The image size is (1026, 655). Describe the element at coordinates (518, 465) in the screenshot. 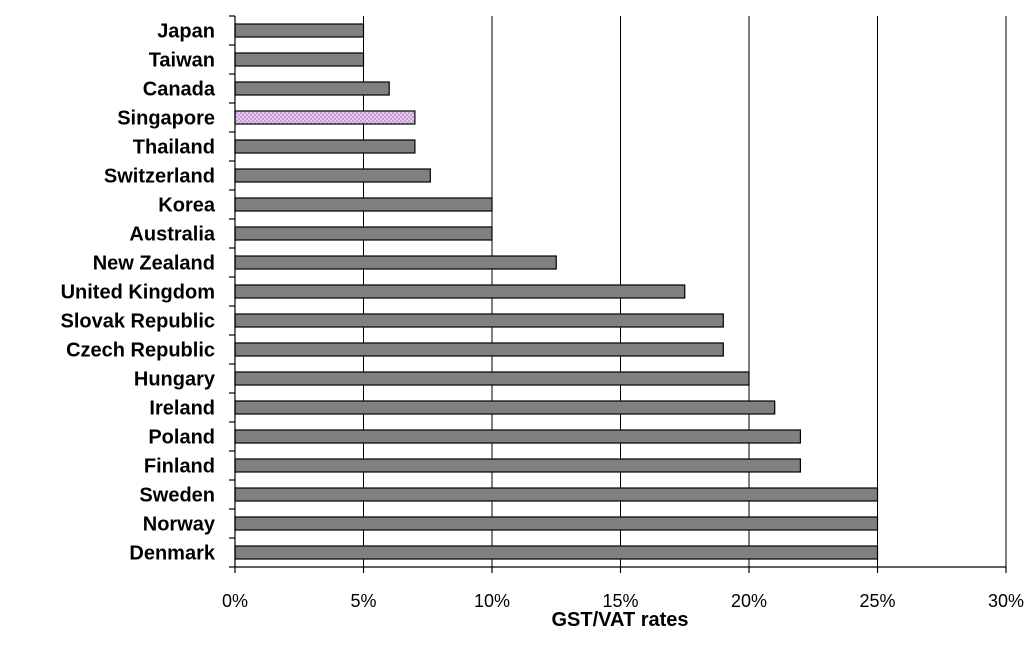

I see `bar-finland` at that location.